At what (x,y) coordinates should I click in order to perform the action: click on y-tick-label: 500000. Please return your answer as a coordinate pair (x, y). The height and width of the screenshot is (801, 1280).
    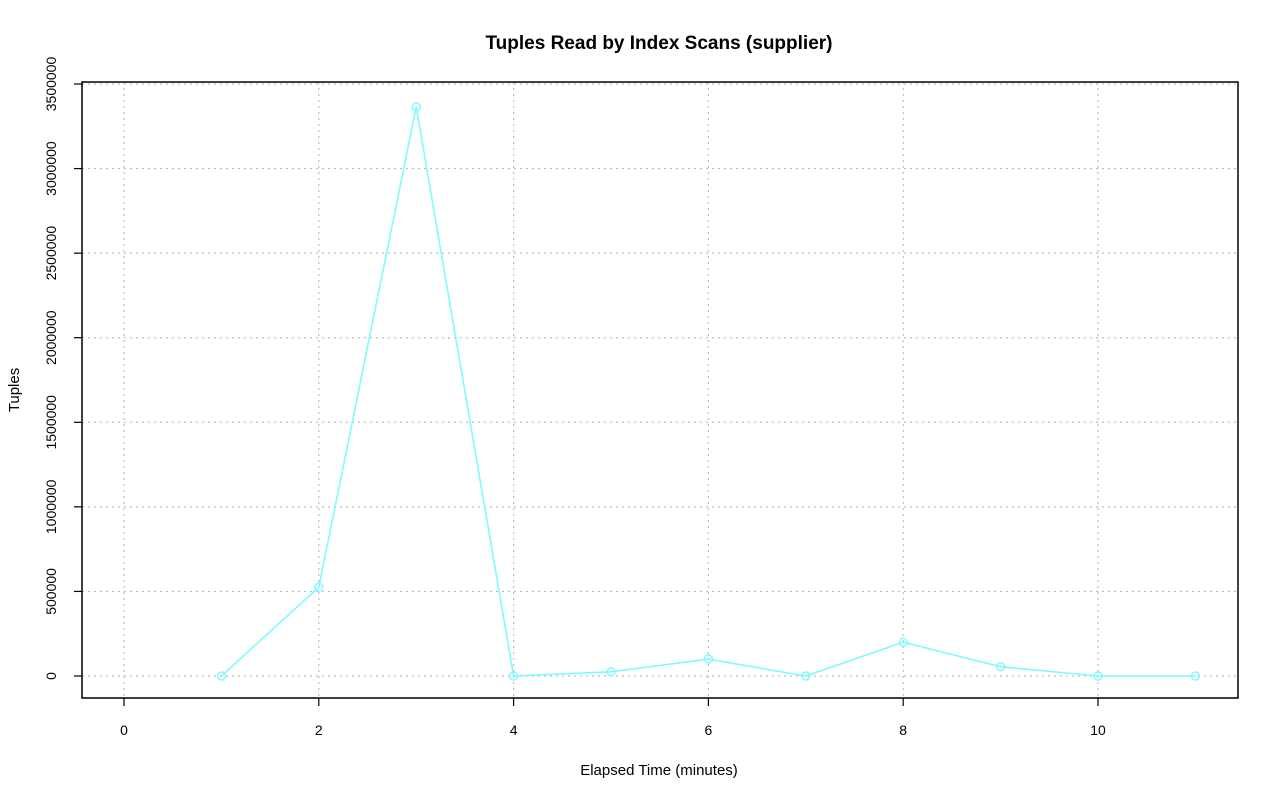
    Looking at the image, I should click on (51, 591).